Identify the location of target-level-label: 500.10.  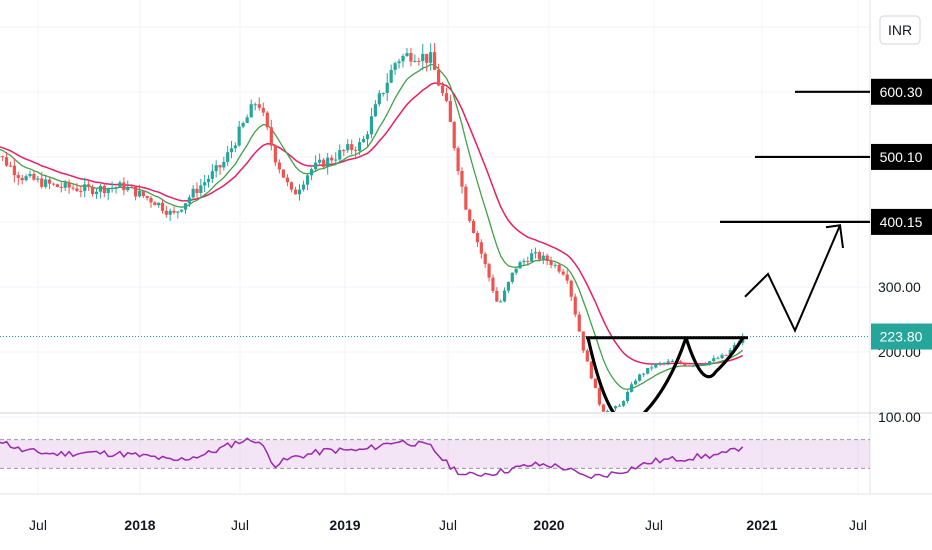
(901, 157).